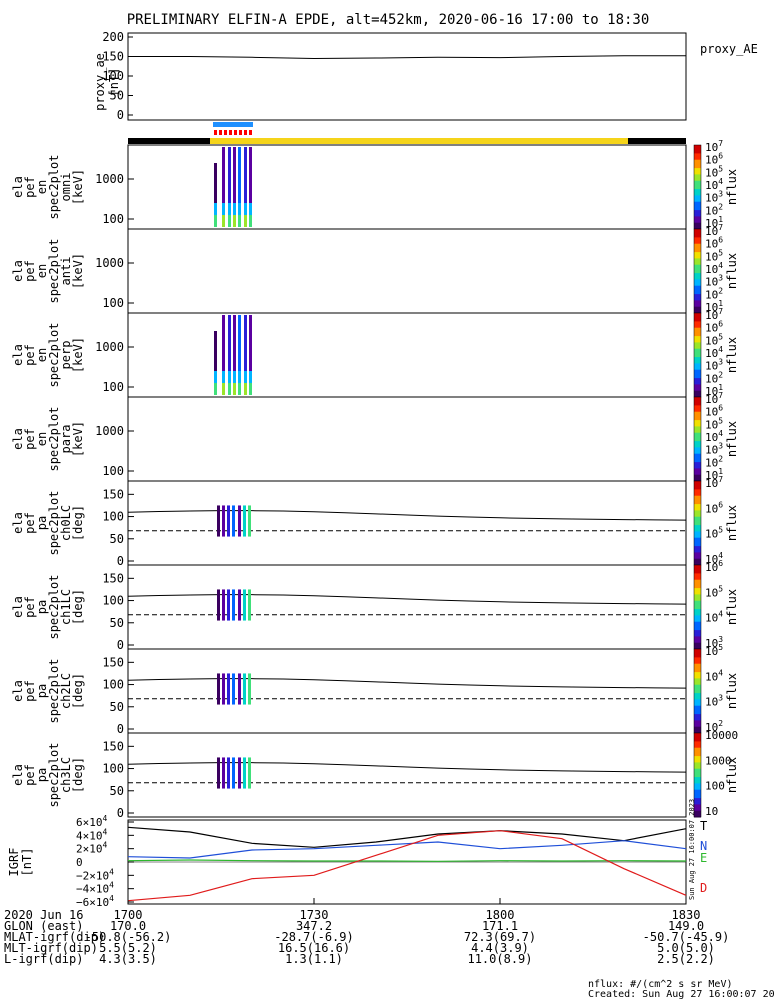 This screenshot has height=1000, width=775. I want to click on pa-3-ylabel-3: spec2plot, so click(54, 774).